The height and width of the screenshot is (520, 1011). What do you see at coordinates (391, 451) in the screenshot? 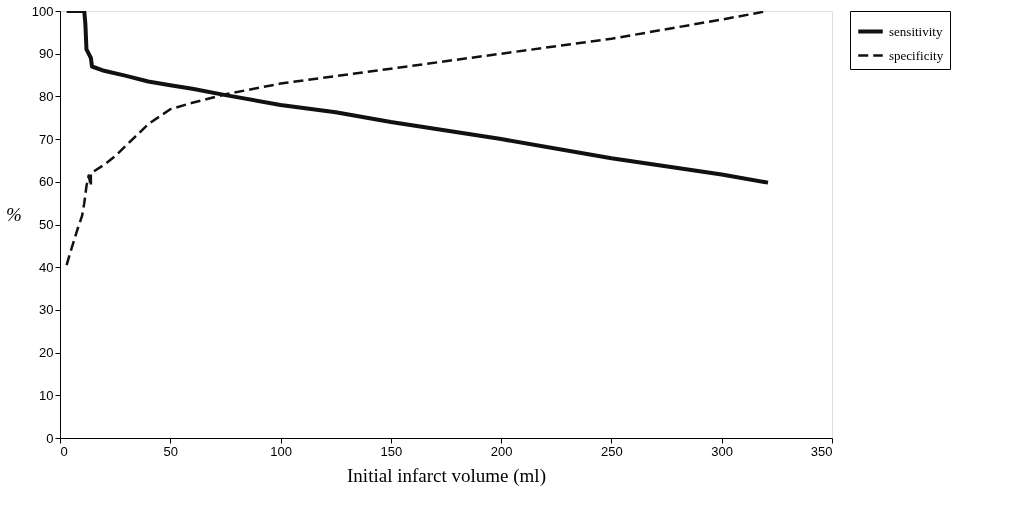
I see `x-tick-label: 150` at bounding box center [391, 451].